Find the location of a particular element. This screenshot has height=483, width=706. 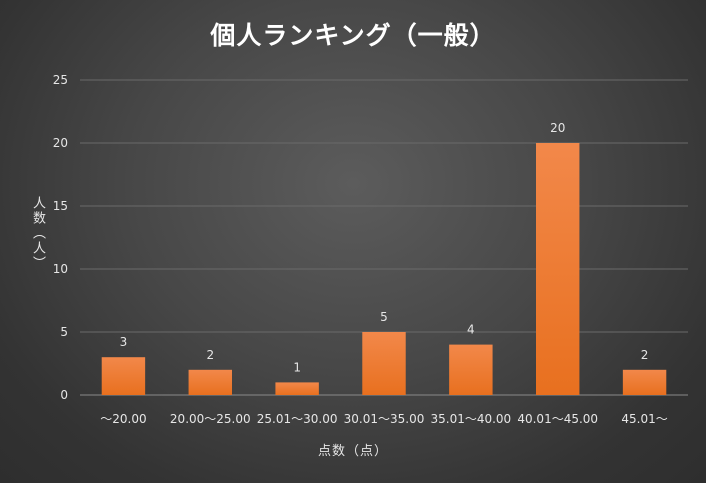

chart-title: 個人ランキング（一般） is located at coordinates (353, 35).